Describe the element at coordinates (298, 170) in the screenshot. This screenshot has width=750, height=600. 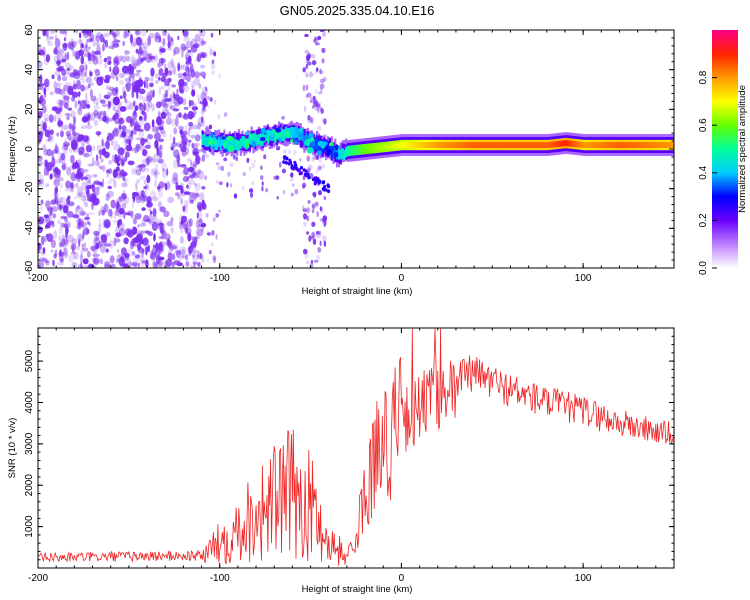
I see `ridge-branch` at that location.